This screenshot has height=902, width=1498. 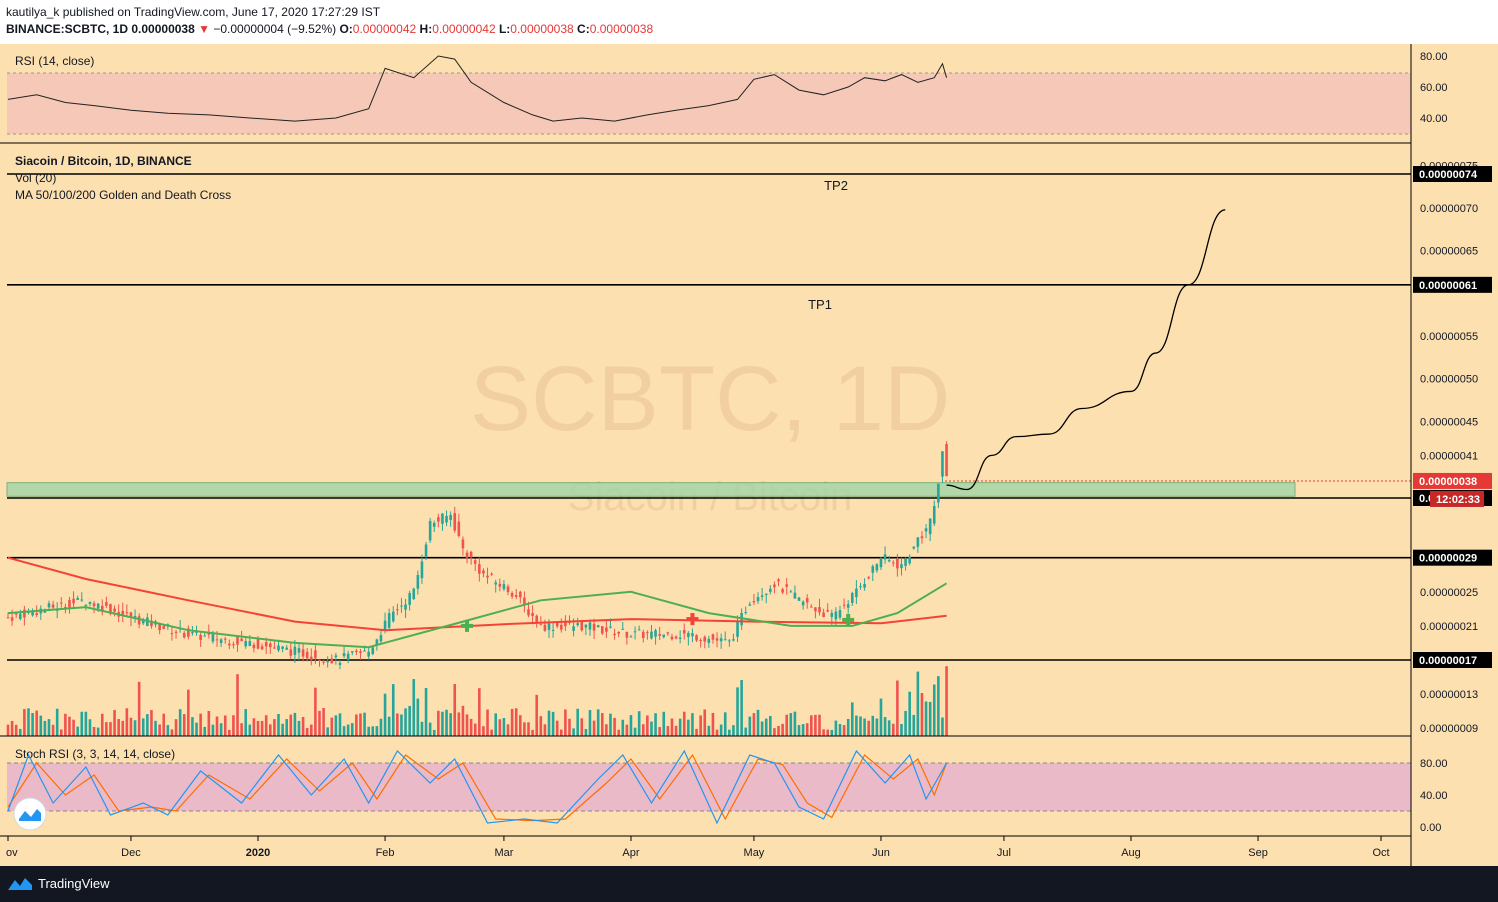 What do you see at coordinates (1430, 828) in the screenshot?
I see `stoch-tick-label: 0.00` at bounding box center [1430, 828].